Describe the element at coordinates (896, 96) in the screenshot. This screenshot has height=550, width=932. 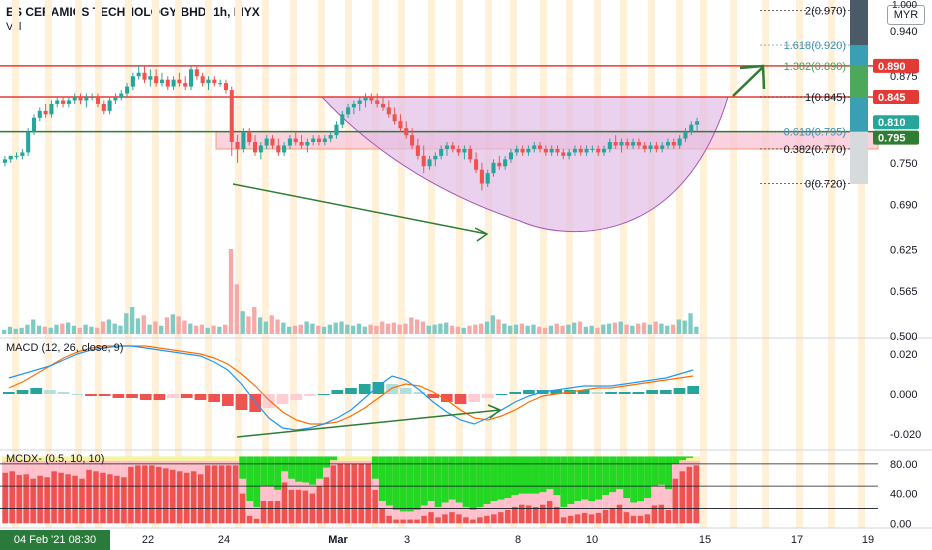
I see `price-tag` at that location.